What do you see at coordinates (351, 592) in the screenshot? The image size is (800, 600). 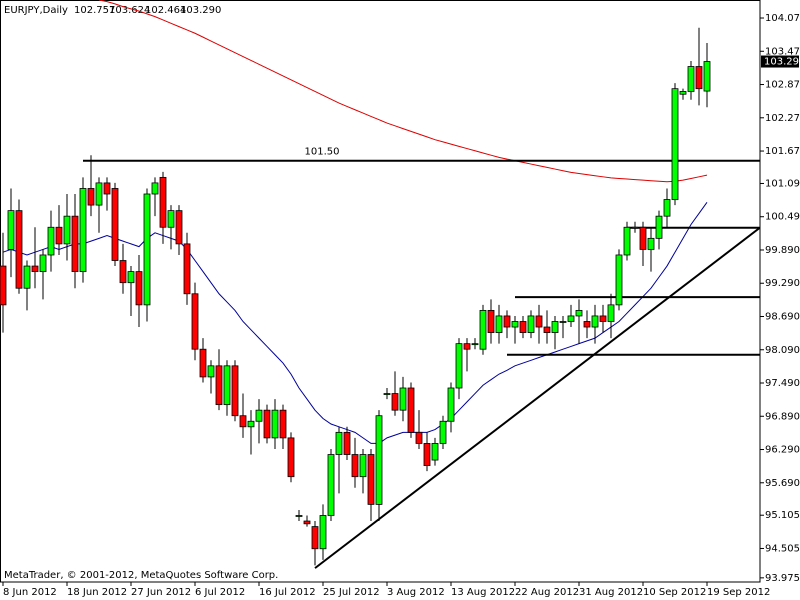 I see `x-tick-label: 25 Jul 2012` at bounding box center [351, 592].